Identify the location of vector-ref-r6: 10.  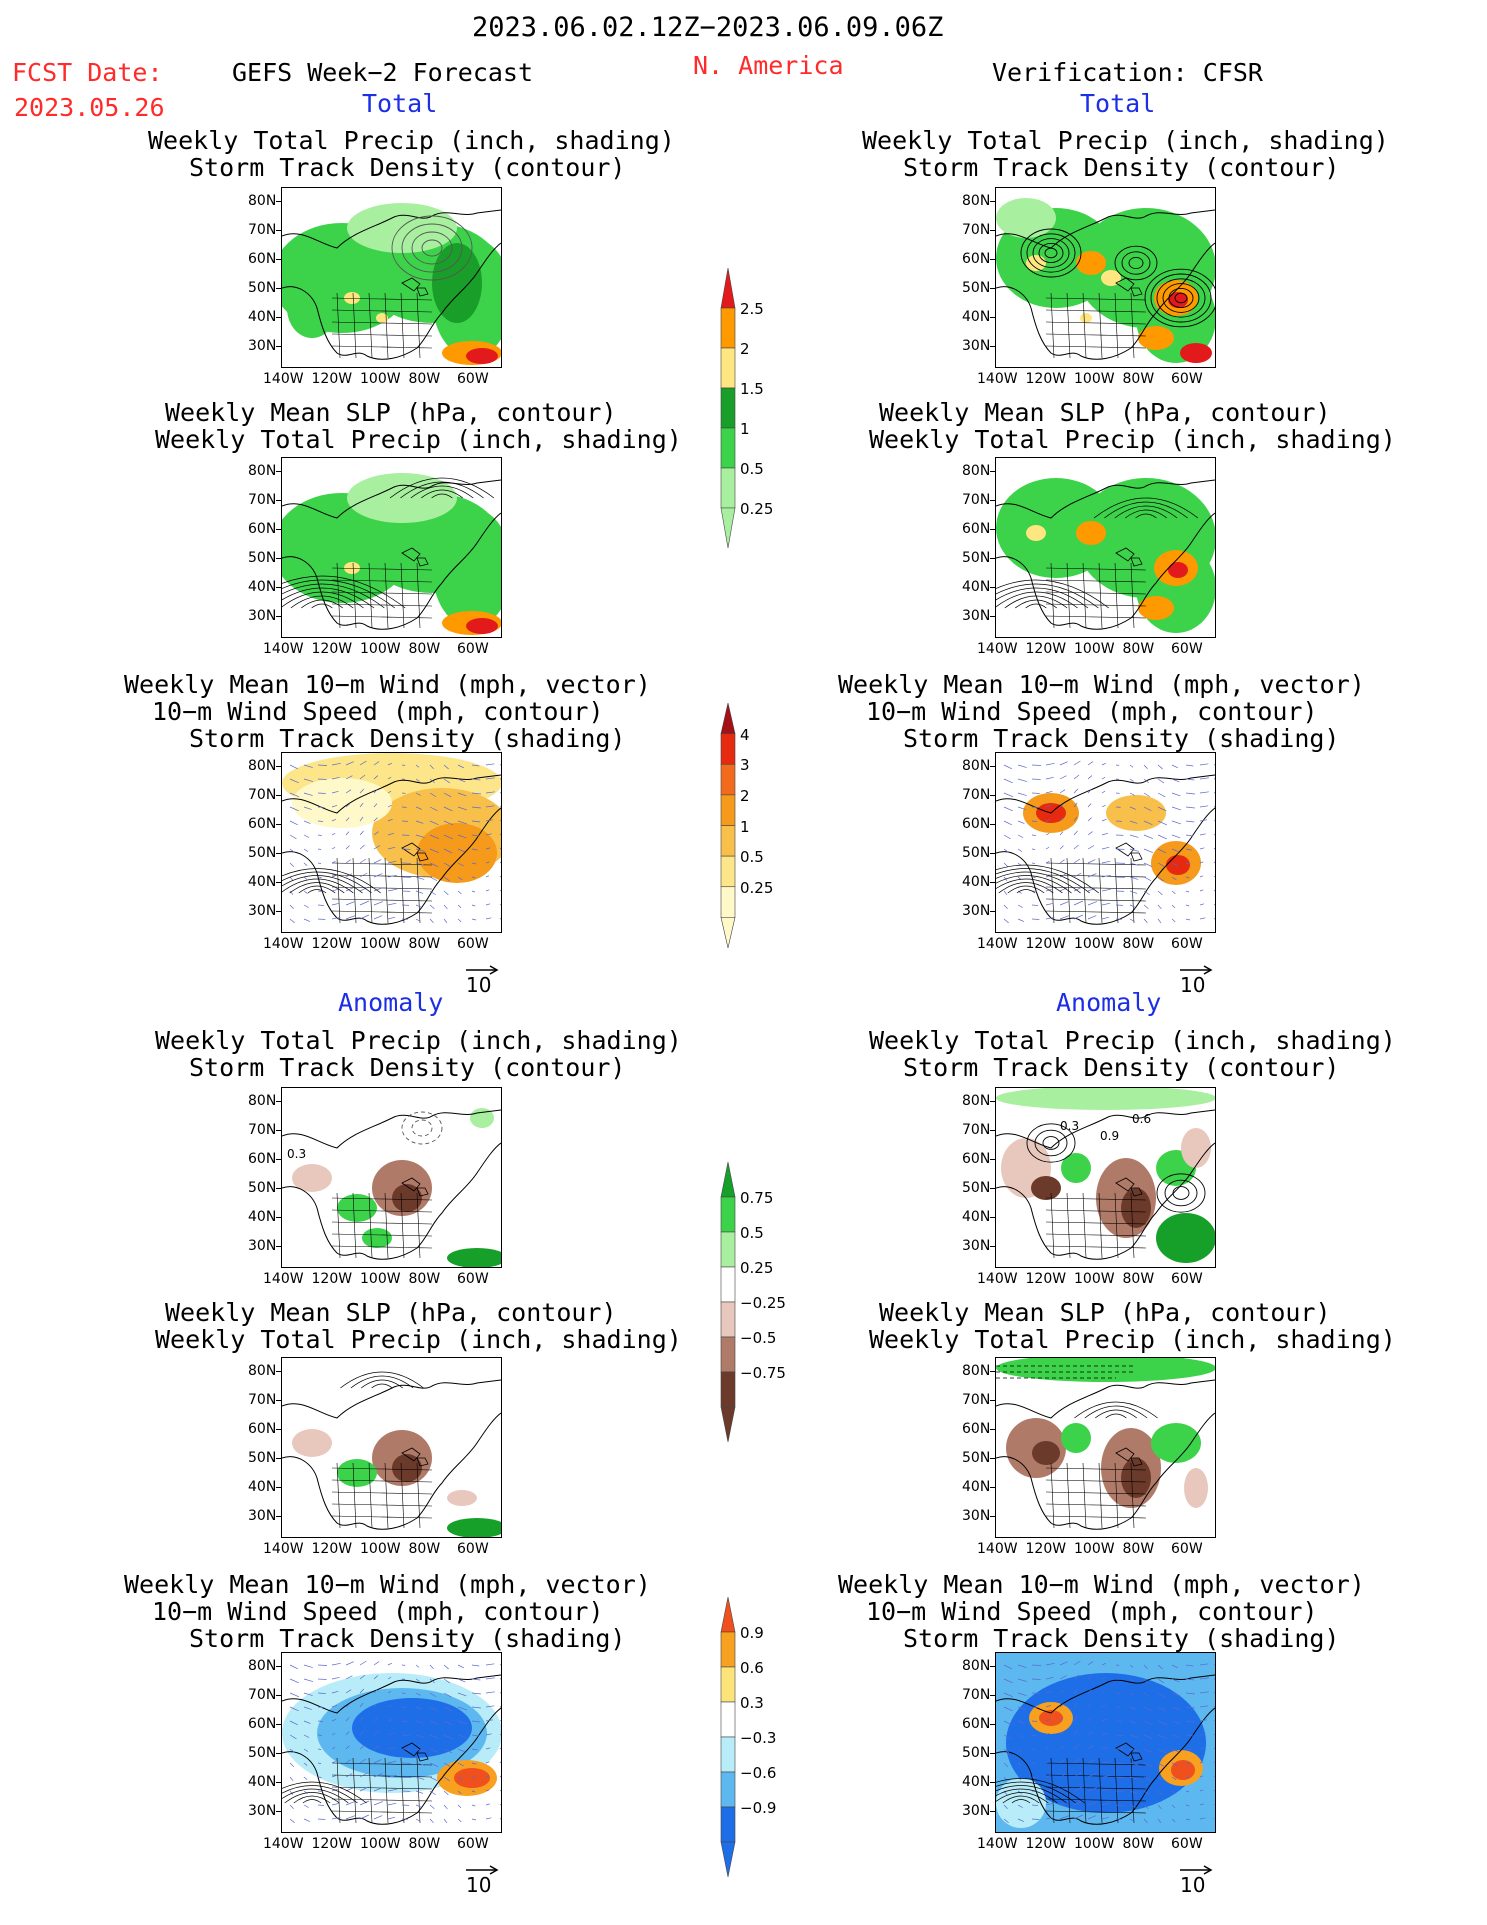
(1196, 1881).